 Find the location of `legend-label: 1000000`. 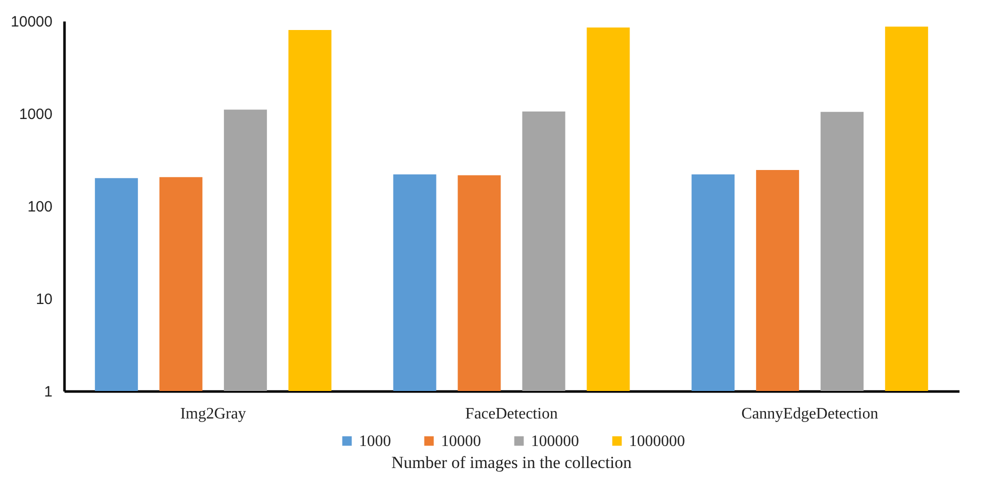

legend-label: 1000000 is located at coordinates (657, 441).